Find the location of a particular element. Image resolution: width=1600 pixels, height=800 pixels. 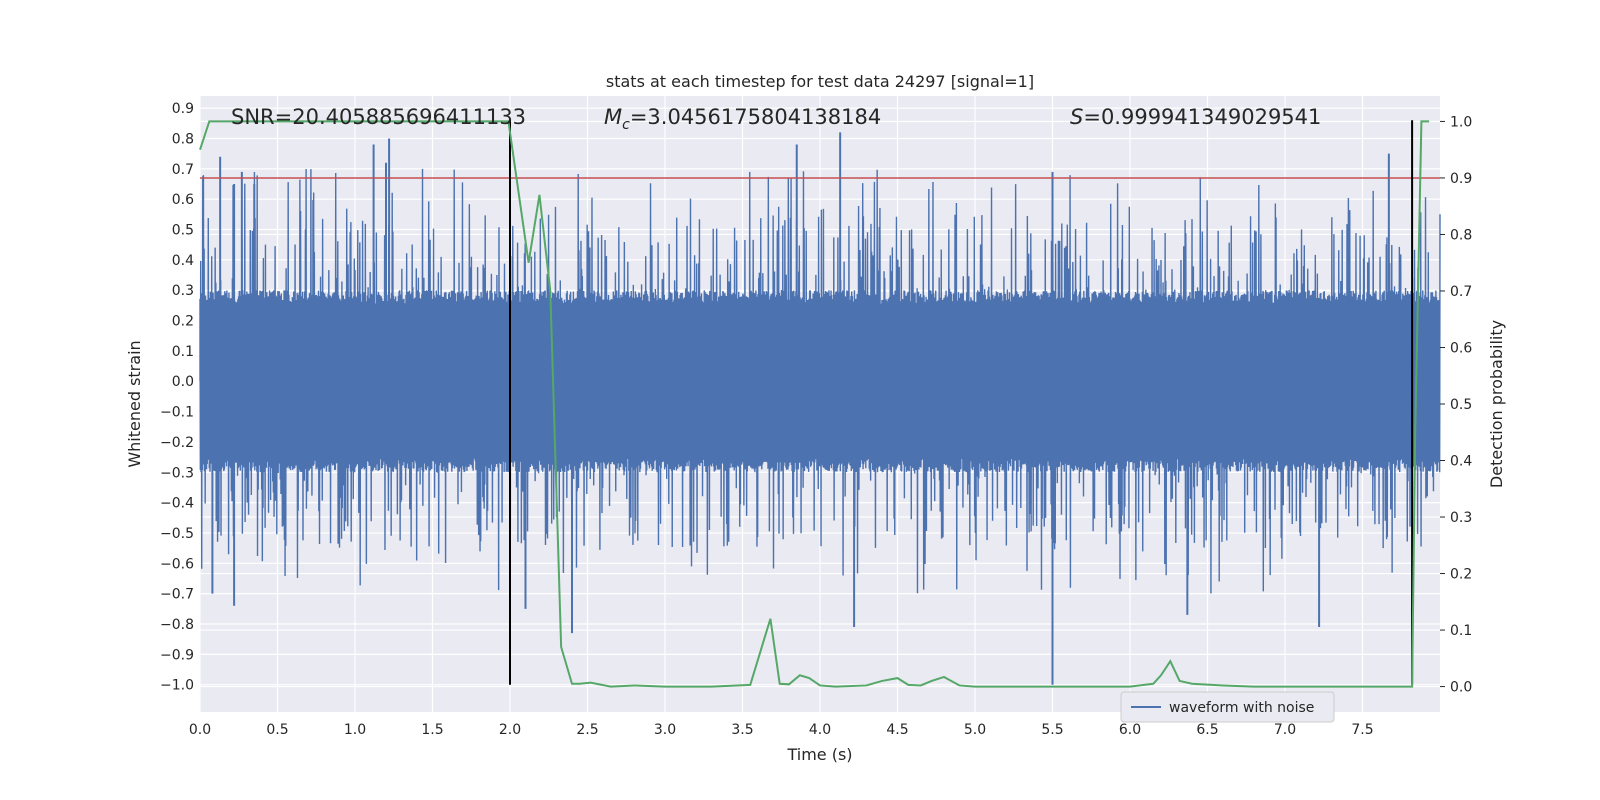

y-tick-label: 0.7 is located at coordinates (183, 170).